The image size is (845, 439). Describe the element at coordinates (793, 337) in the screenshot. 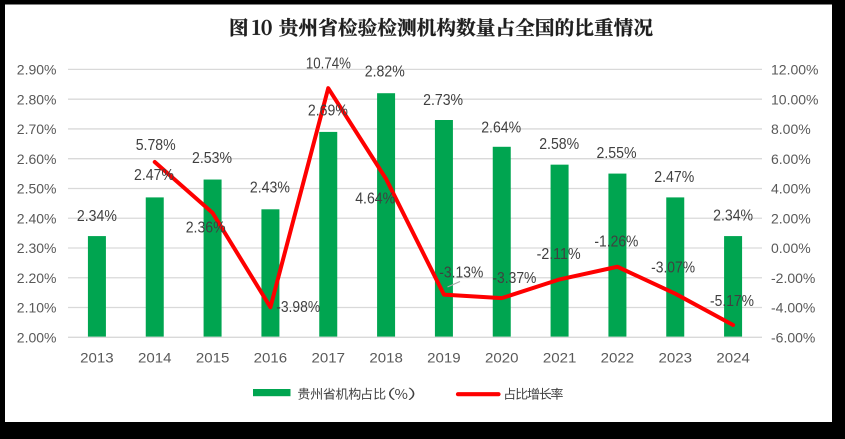

I see `svg-text: -6.00%` at that location.